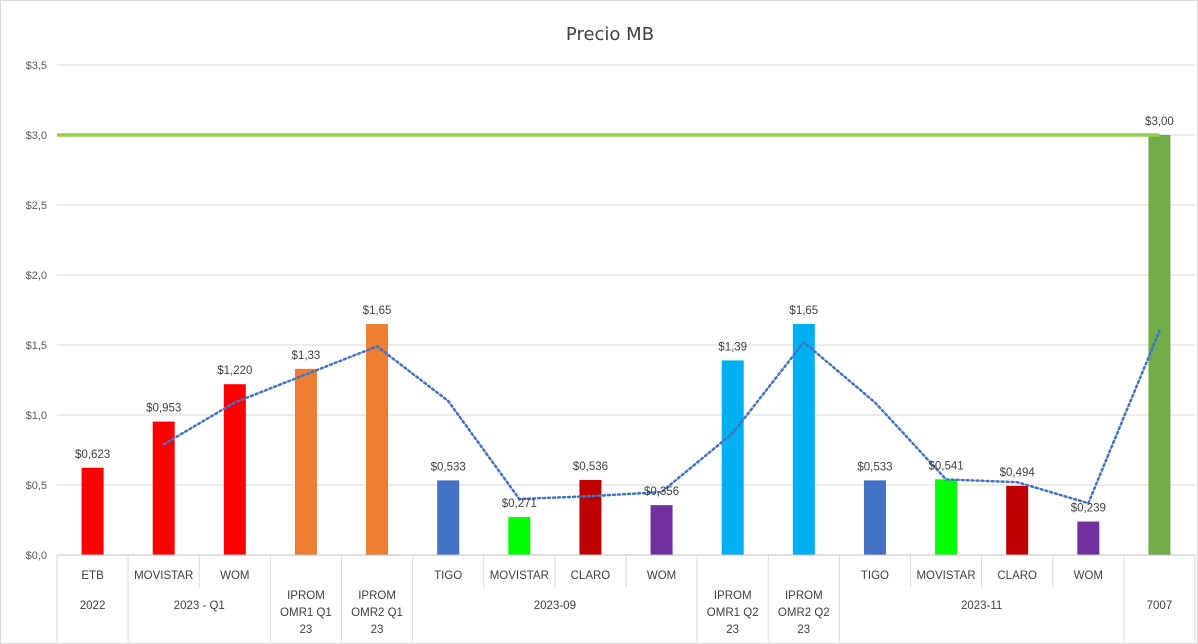 Image resolution: width=1198 pixels, height=644 pixels. What do you see at coordinates (945, 466) in the screenshot?
I see `data-label: $0,541` at bounding box center [945, 466].